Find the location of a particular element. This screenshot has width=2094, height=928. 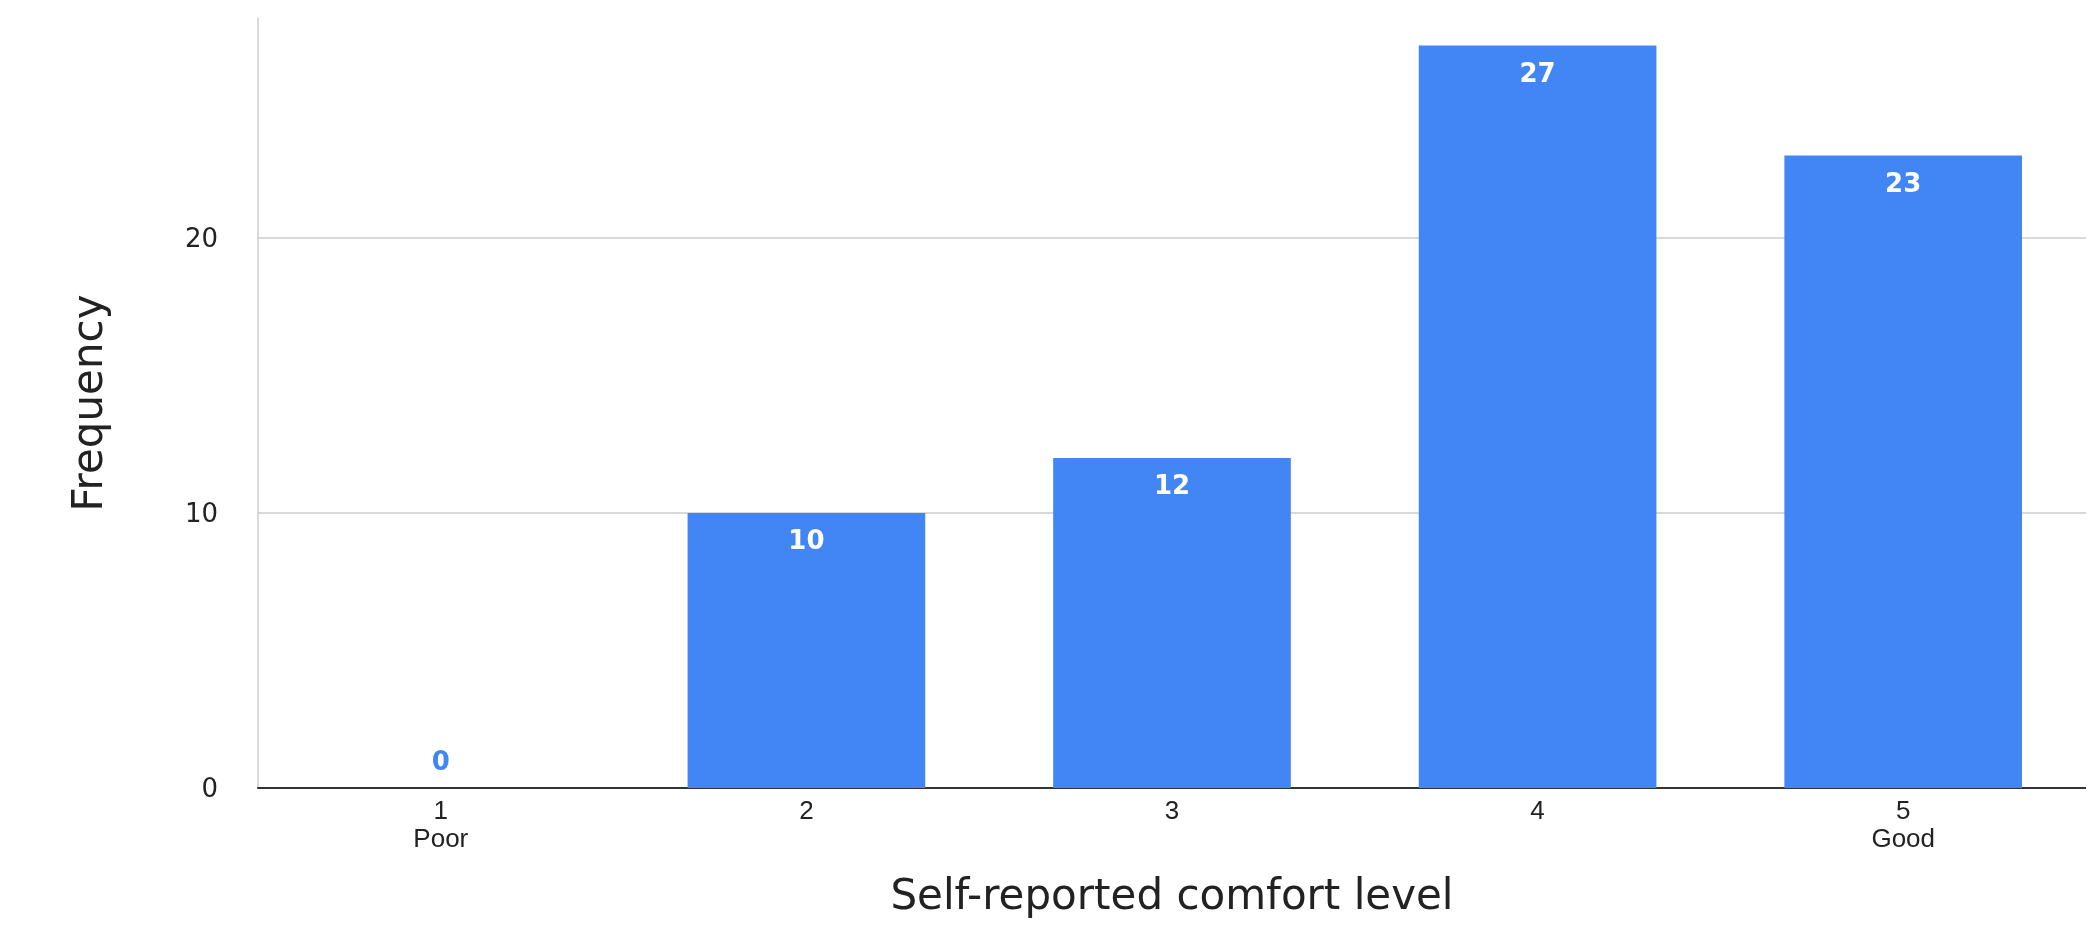

y-tick-label: 20 is located at coordinates (201, 238).